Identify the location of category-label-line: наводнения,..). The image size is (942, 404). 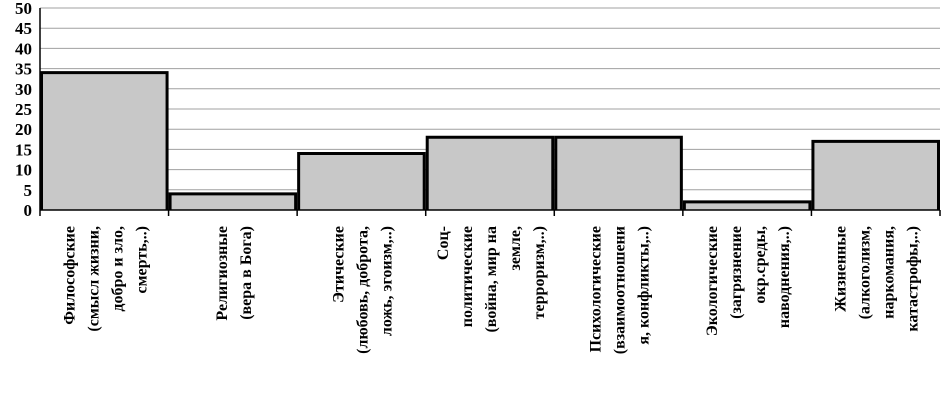
(784, 277).